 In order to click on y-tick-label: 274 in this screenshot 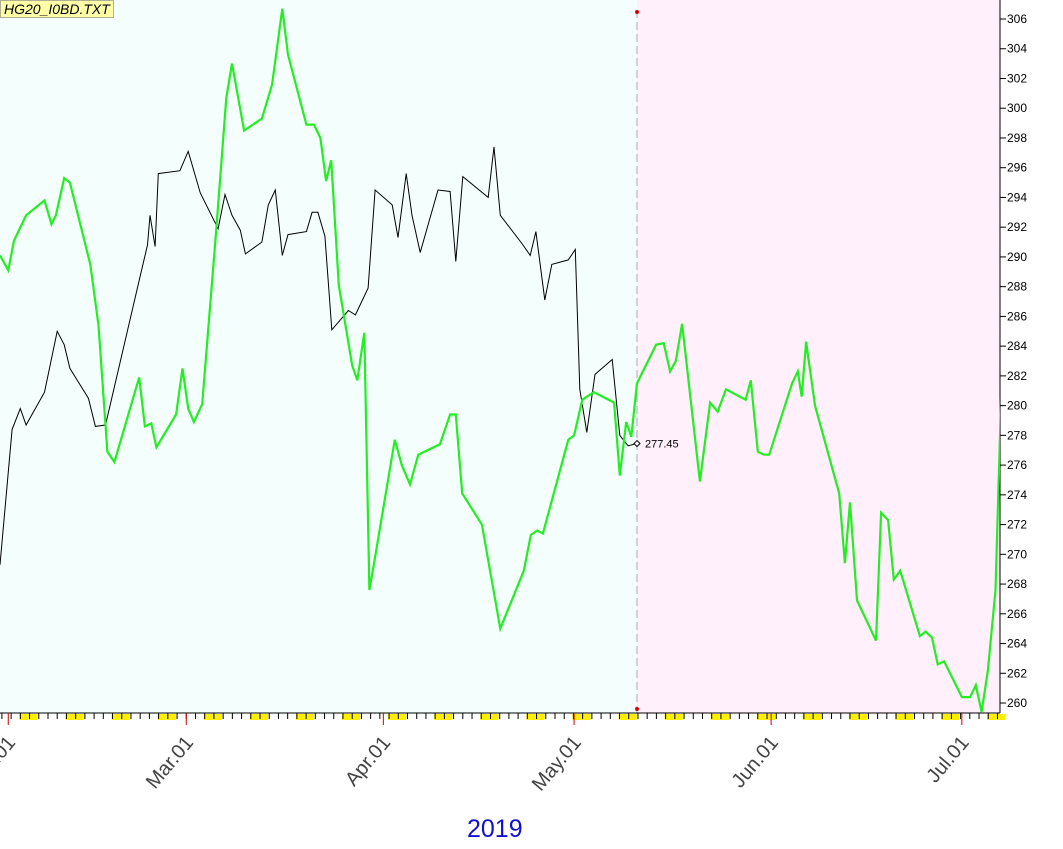, I will do `click(1017, 495)`.